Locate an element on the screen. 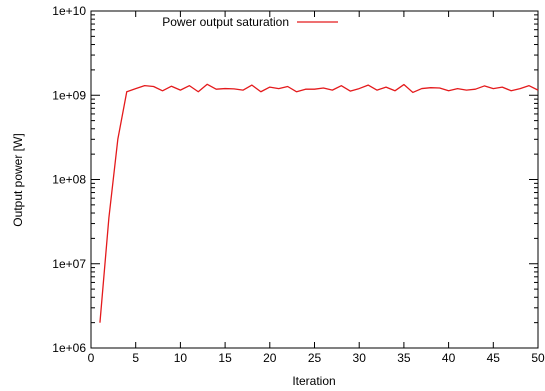  x-tick-label: 15 is located at coordinates (225, 358).